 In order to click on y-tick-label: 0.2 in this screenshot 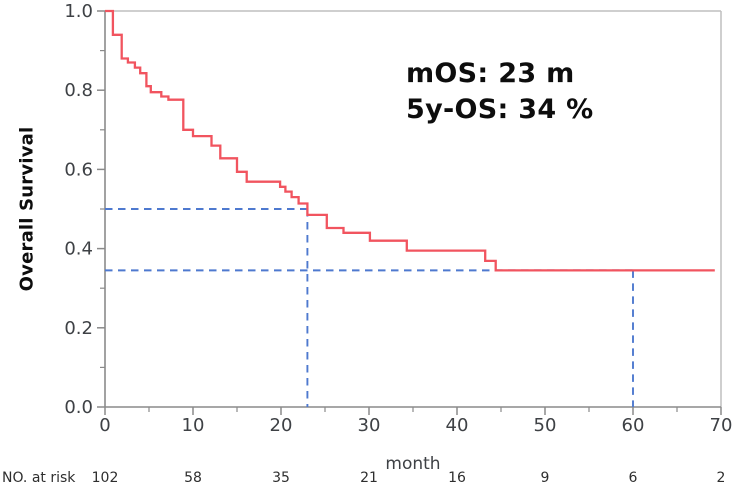, I will do `click(78, 328)`.